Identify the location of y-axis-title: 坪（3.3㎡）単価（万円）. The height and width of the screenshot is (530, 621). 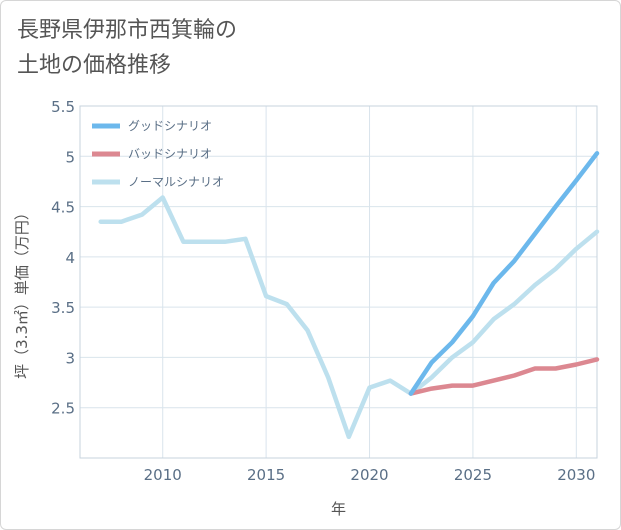
(22, 292).